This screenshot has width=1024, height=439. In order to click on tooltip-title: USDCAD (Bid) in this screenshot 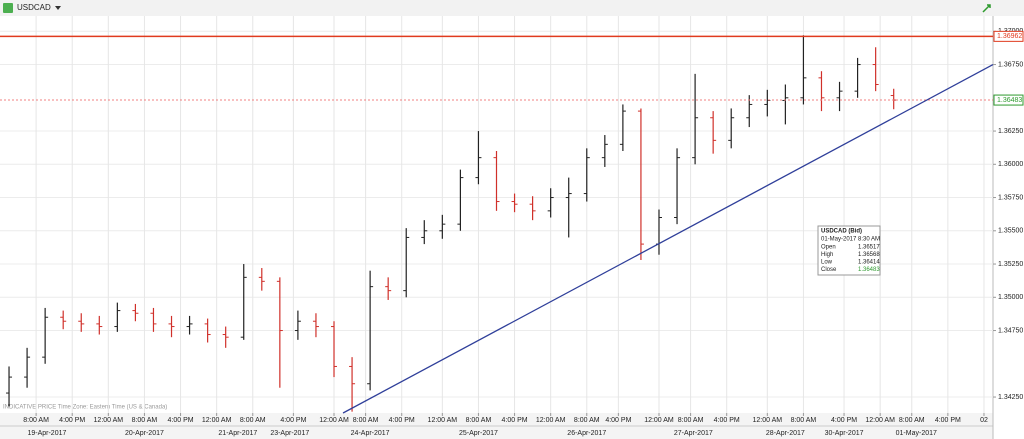, I will do `click(841, 232)`.